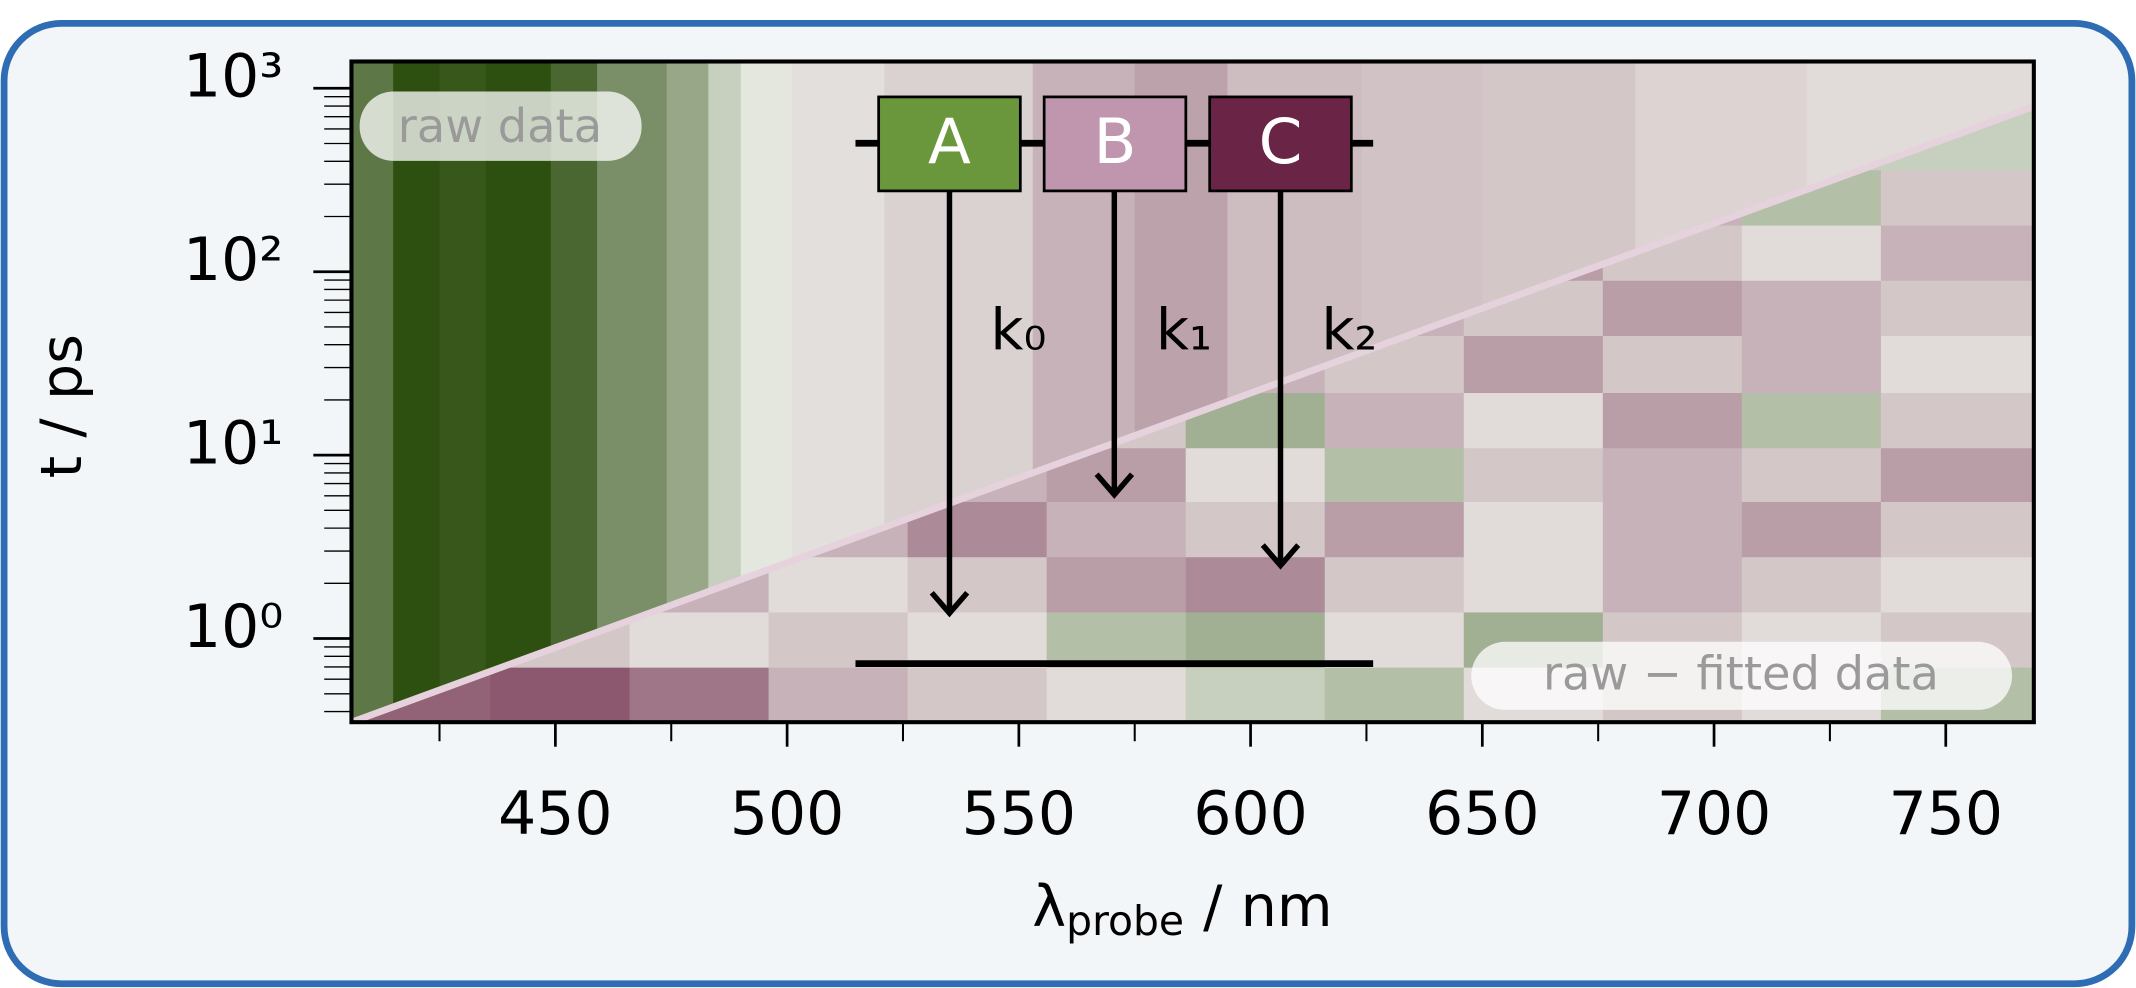 The height and width of the screenshot is (988, 2136). Describe the element at coordinates (555, 814) in the screenshot. I see `x-tick-label: 450` at that location.